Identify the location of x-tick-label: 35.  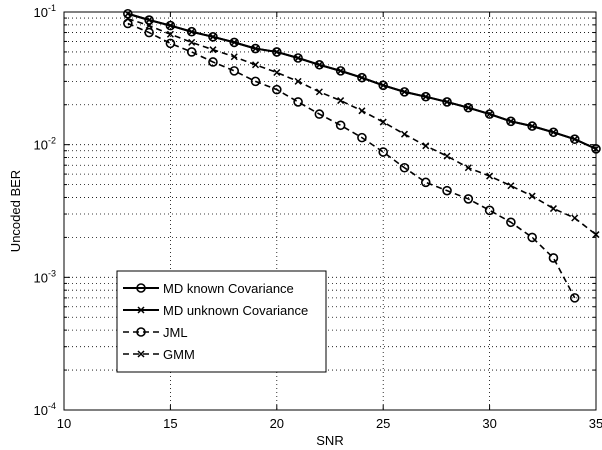
(595, 423).